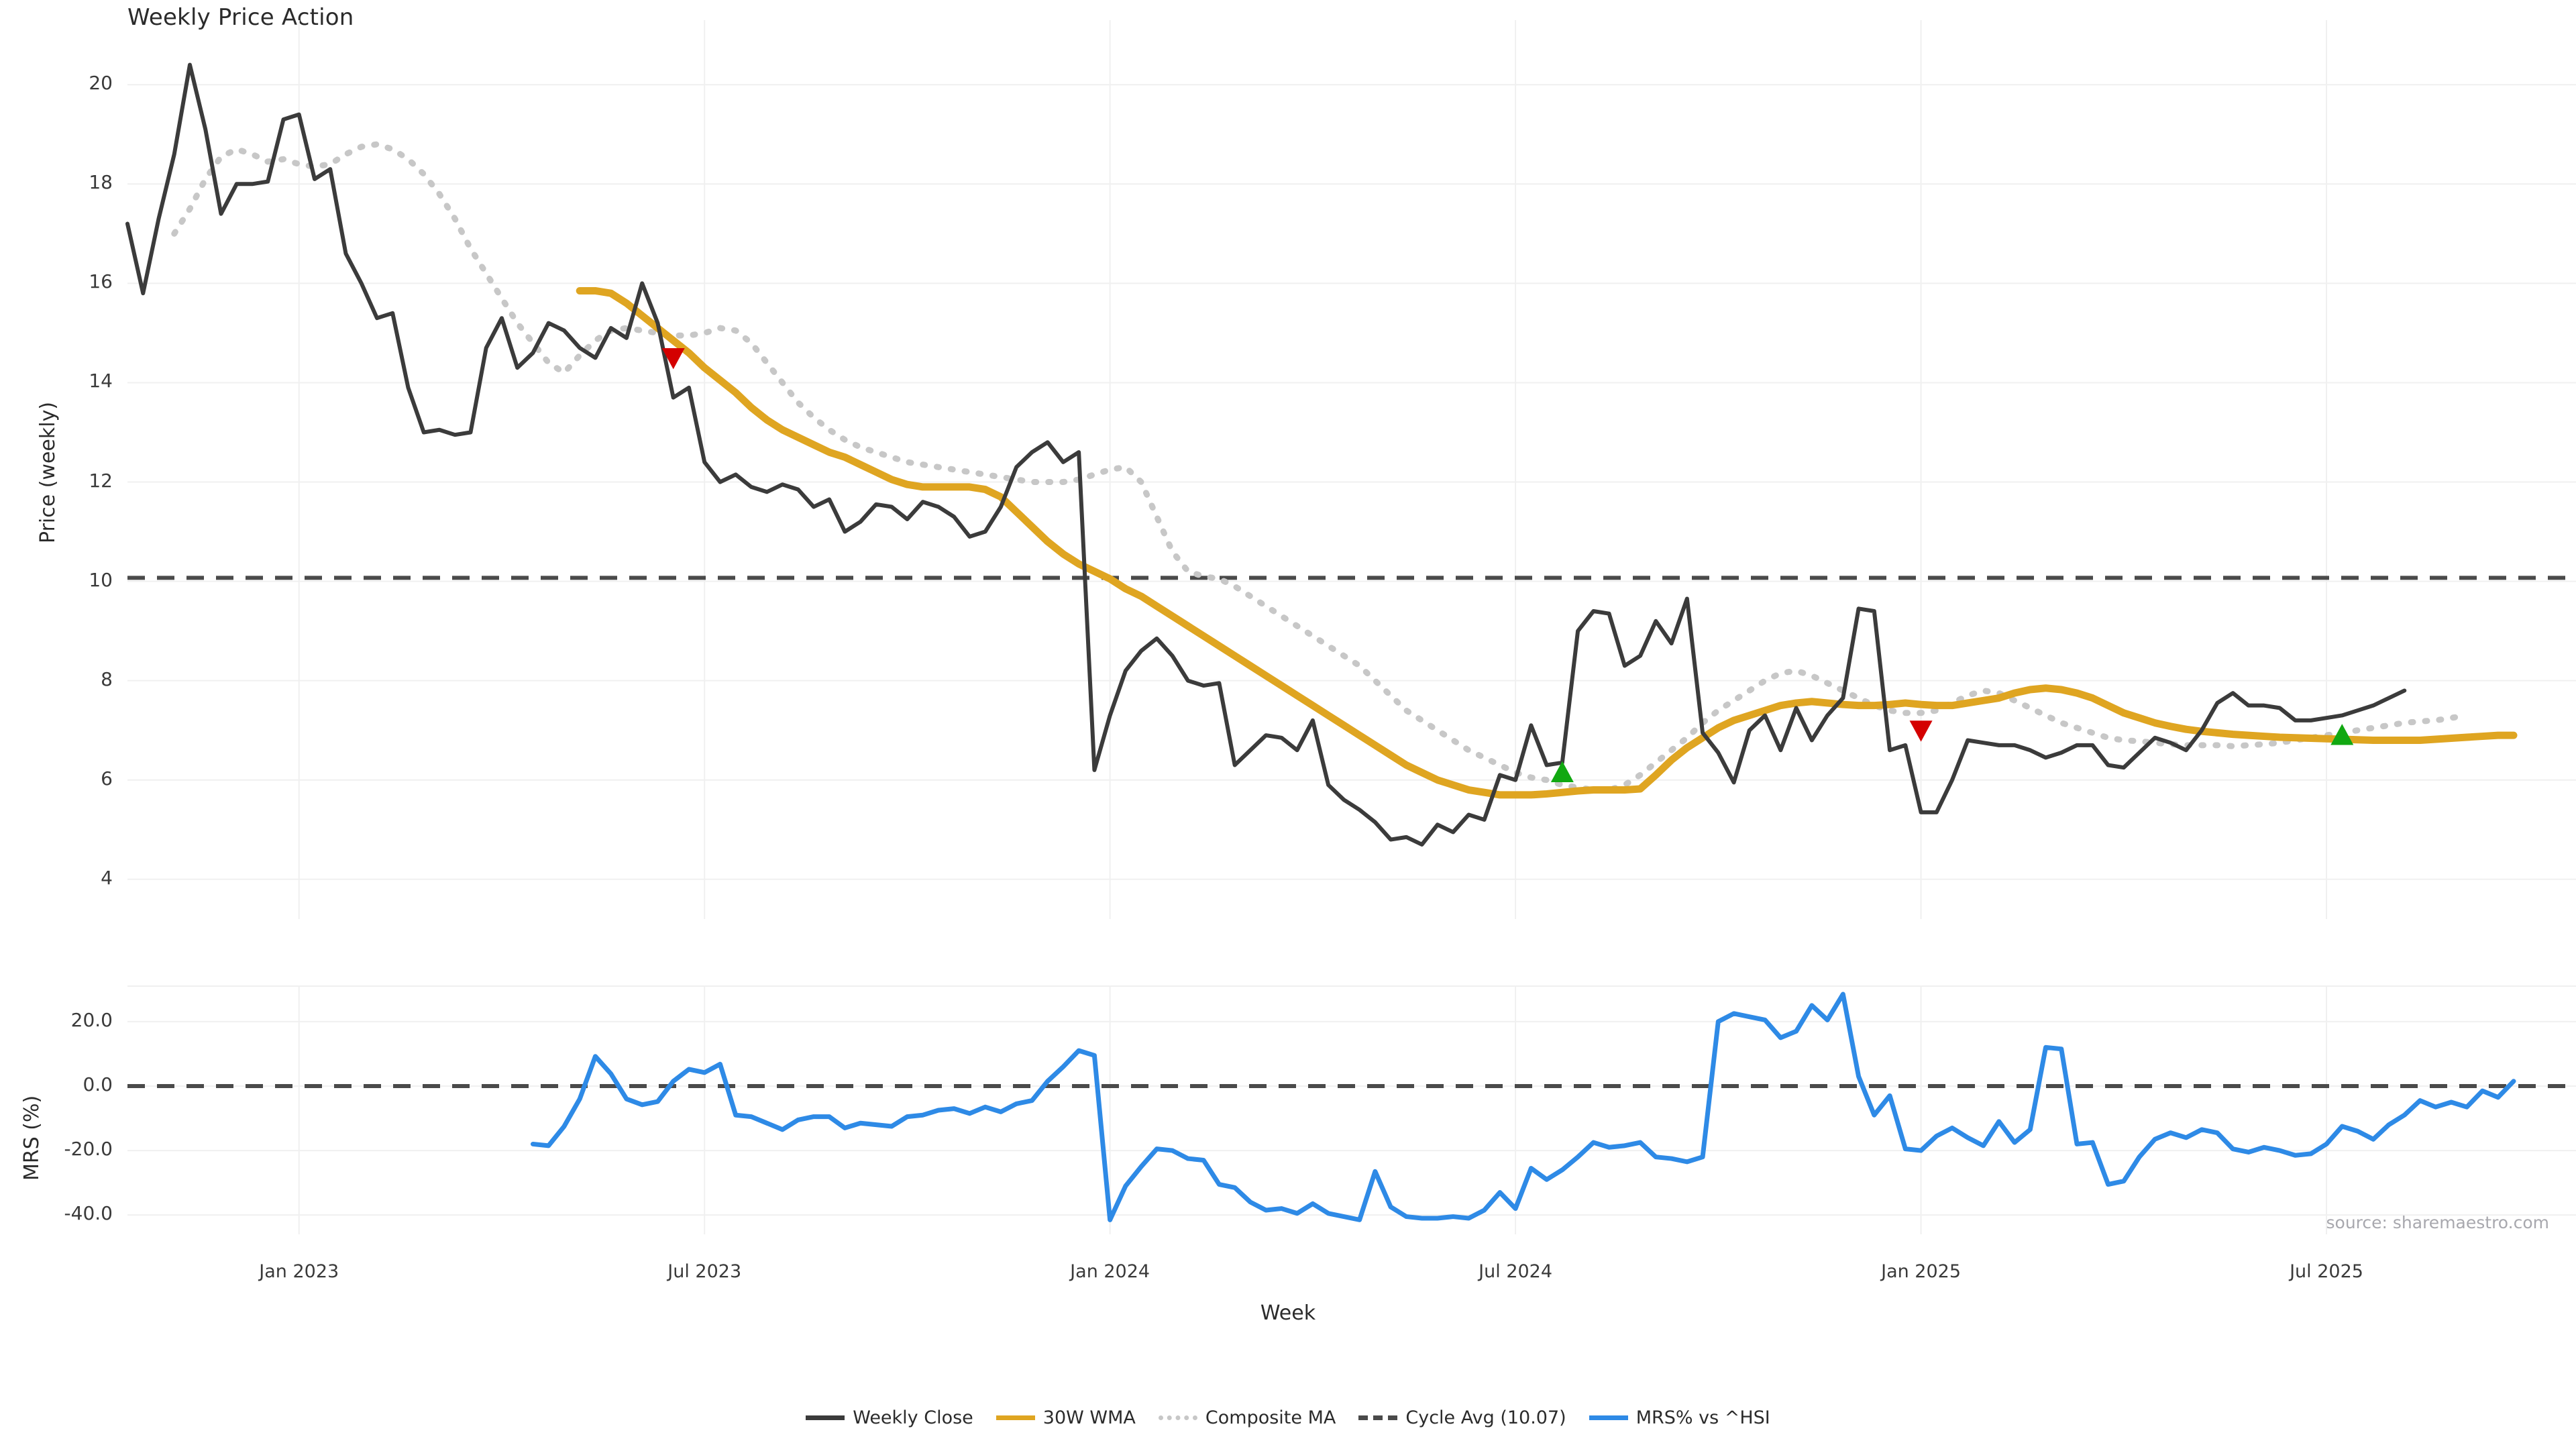  What do you see at coordinates (240, 17) in the screenshot?
I see `chart-title: Weekly Price Action` at bounding box center [240, 17].